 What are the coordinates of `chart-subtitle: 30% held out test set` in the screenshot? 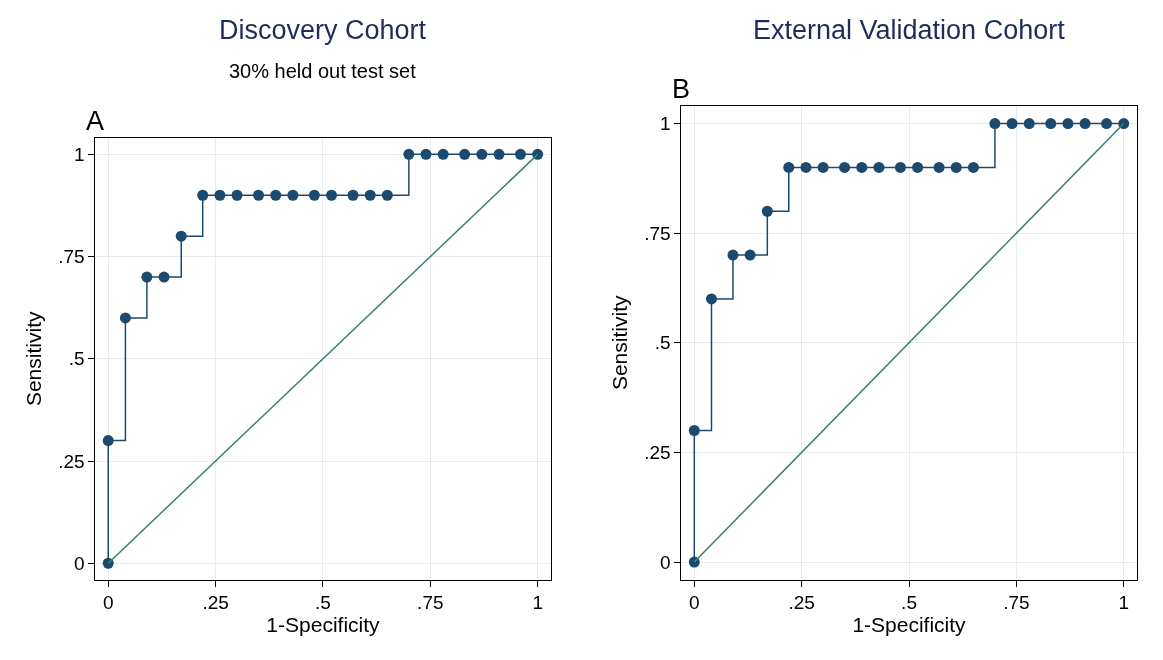 It's located at (323, 71).